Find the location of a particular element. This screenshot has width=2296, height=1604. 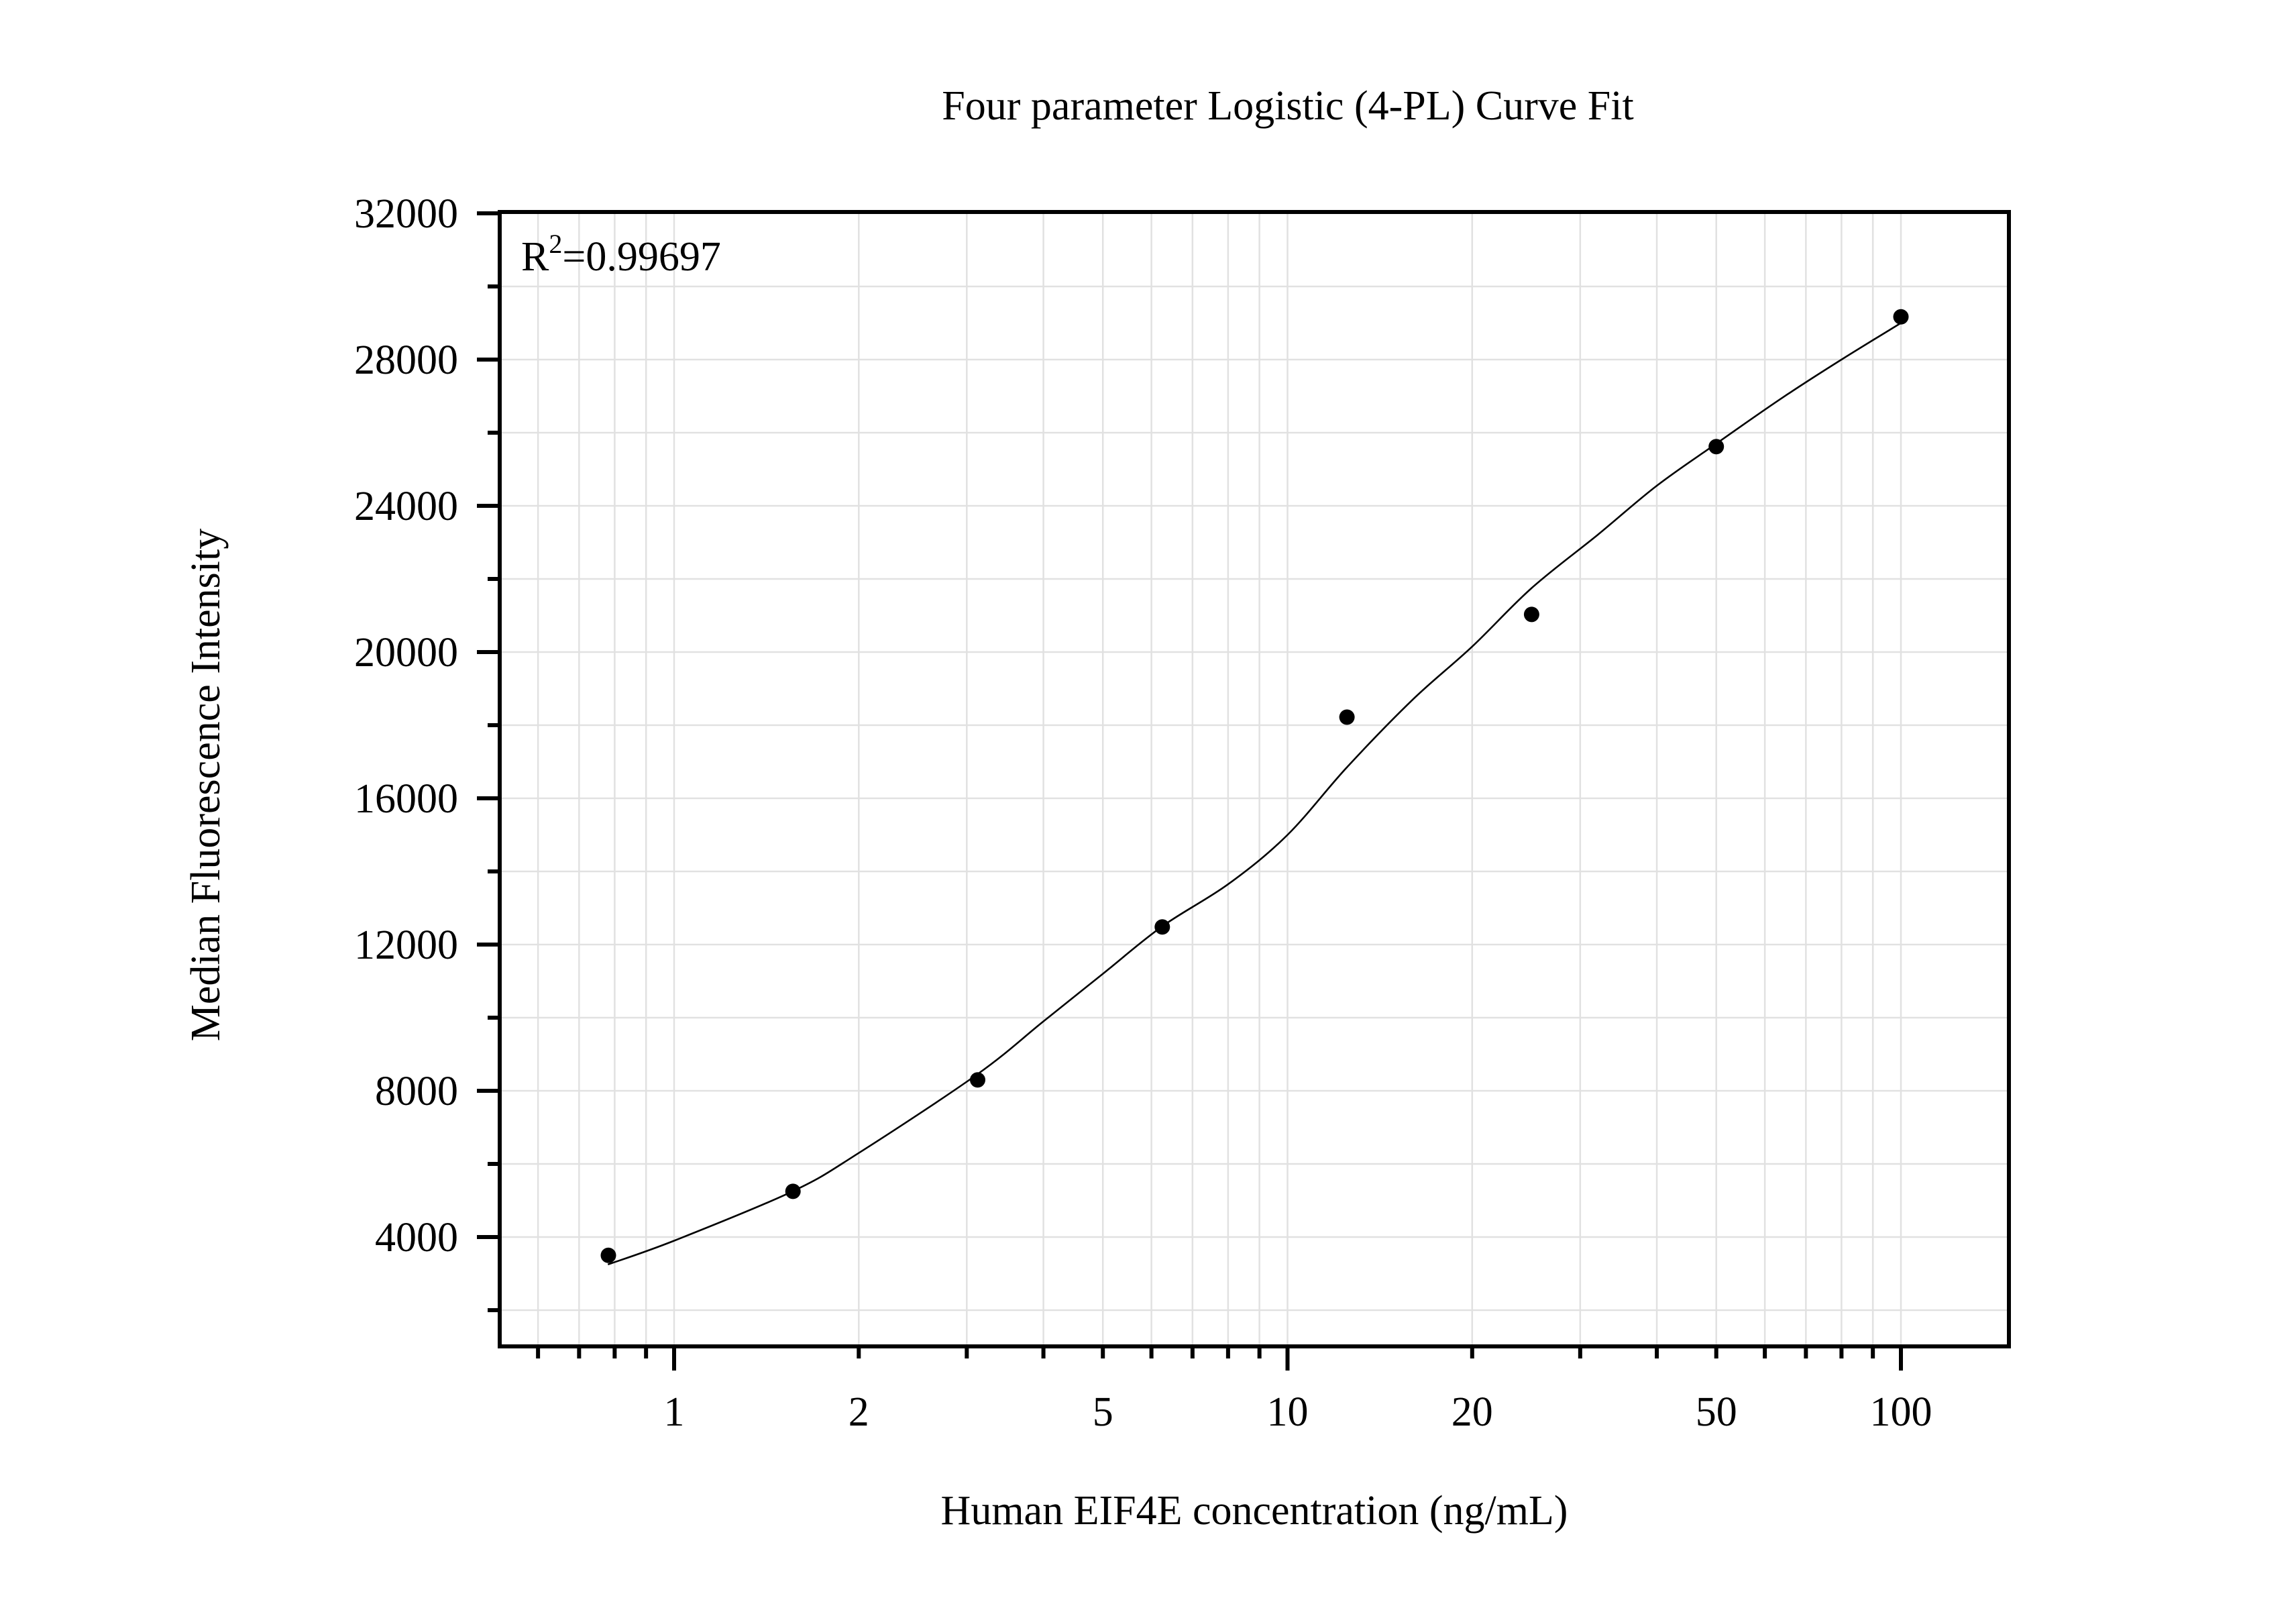

x-tick-label: 5 is located at coordinates (1103, 1412).